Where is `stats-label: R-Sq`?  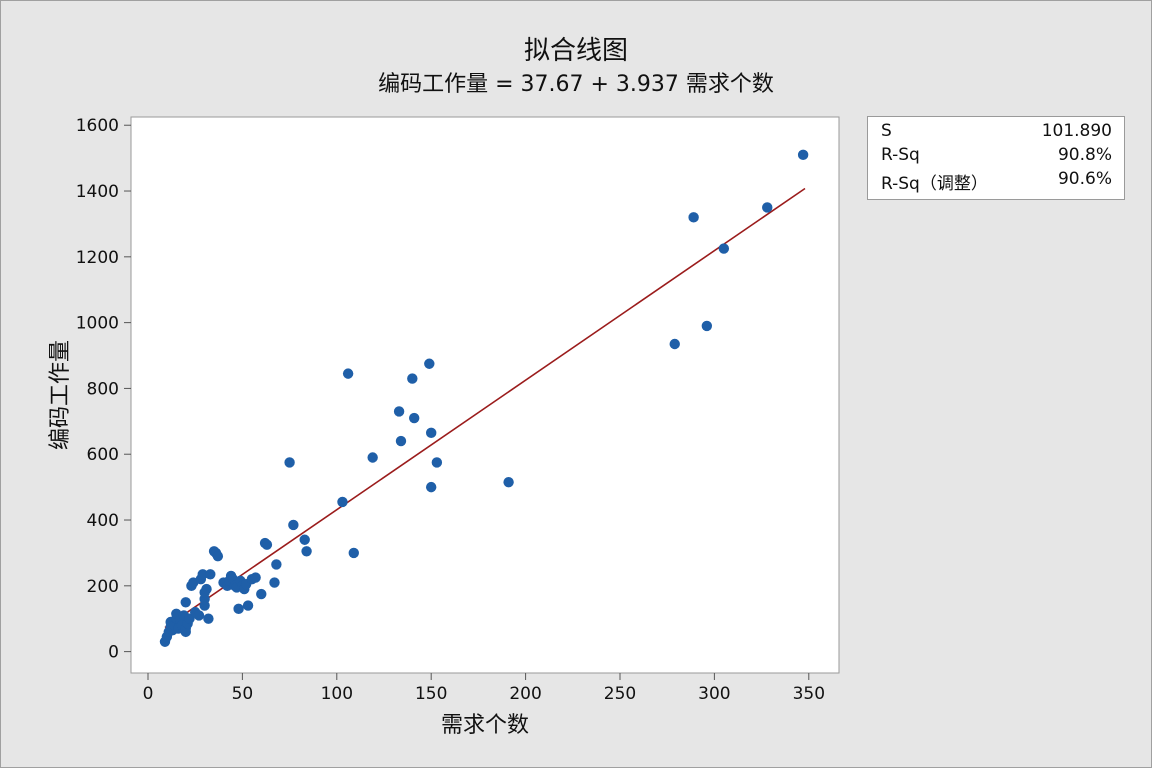
stats-label: R-Sq is located at coordinates (900, 155).